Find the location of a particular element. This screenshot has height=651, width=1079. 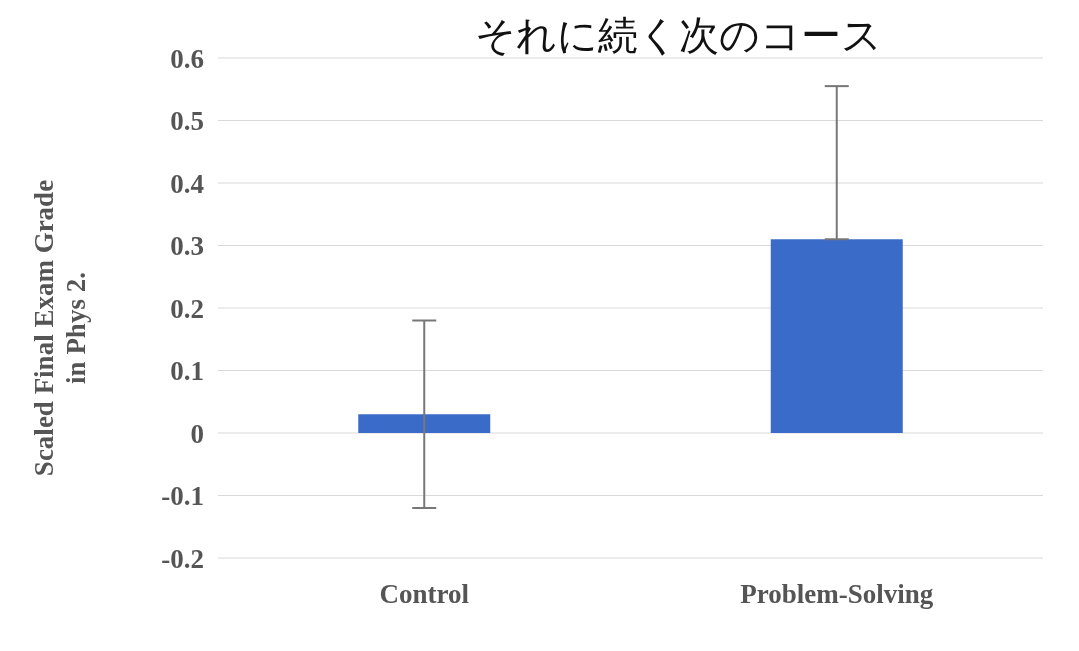

y-axis-title: Scaled Final Exam Grade in Phys 2. is located at coordinates (60, 328).